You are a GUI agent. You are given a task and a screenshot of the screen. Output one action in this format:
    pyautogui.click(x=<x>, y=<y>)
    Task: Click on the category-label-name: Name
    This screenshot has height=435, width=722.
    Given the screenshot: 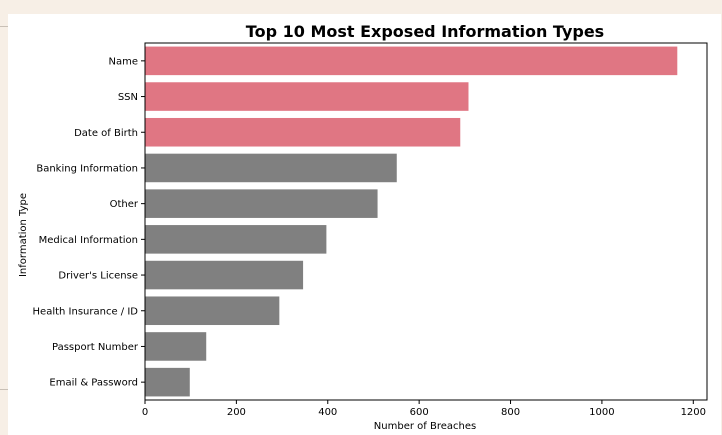 What is the action you would take?
    pyautogui.click(x=123, y=61)
    